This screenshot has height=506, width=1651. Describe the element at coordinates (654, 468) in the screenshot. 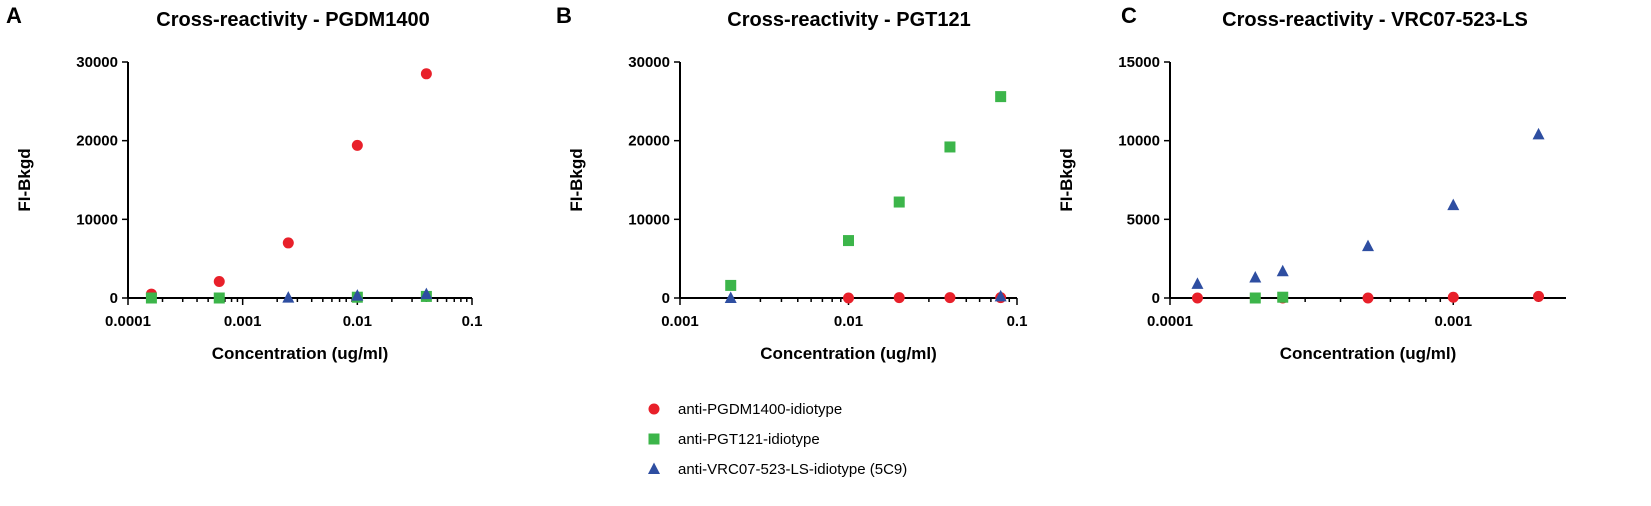

I see `legend-marker-triangle` at that location.